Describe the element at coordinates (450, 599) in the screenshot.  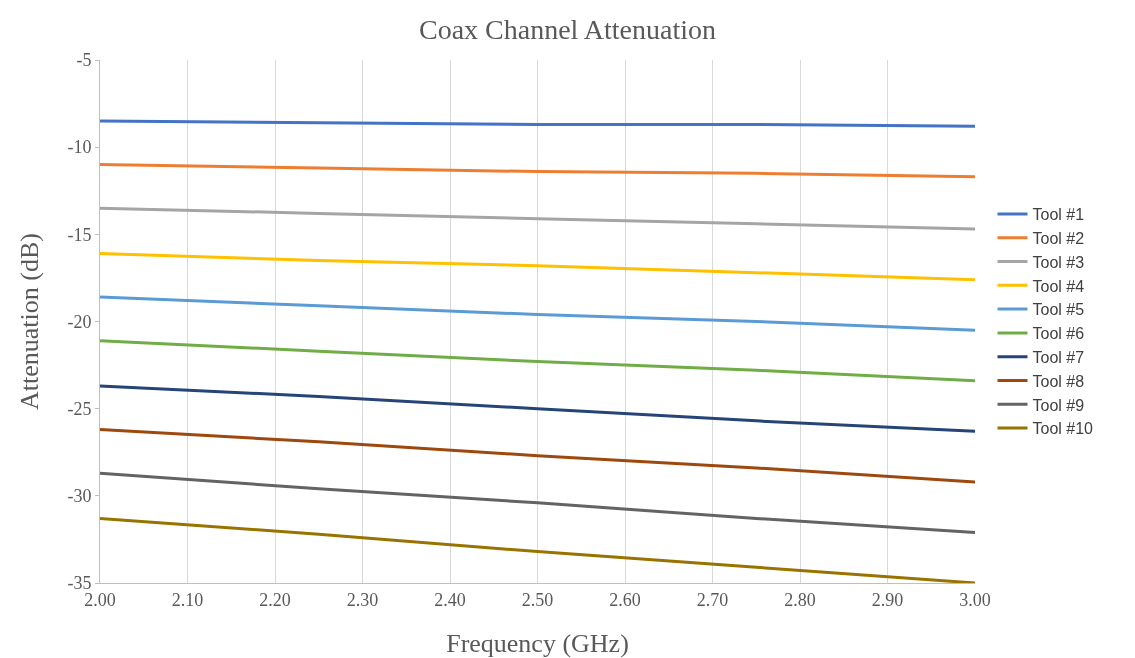
I see `x-tick-label: 2.40` at that location.